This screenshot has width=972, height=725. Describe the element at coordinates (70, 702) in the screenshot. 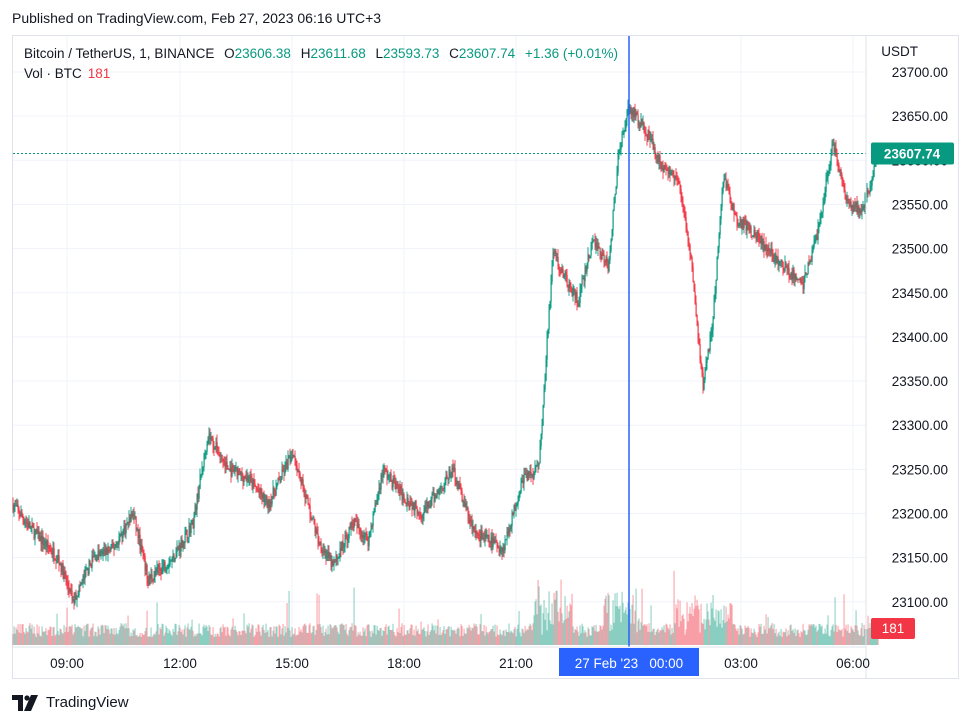

I see `tradingview-logo: TradingView` at that location.